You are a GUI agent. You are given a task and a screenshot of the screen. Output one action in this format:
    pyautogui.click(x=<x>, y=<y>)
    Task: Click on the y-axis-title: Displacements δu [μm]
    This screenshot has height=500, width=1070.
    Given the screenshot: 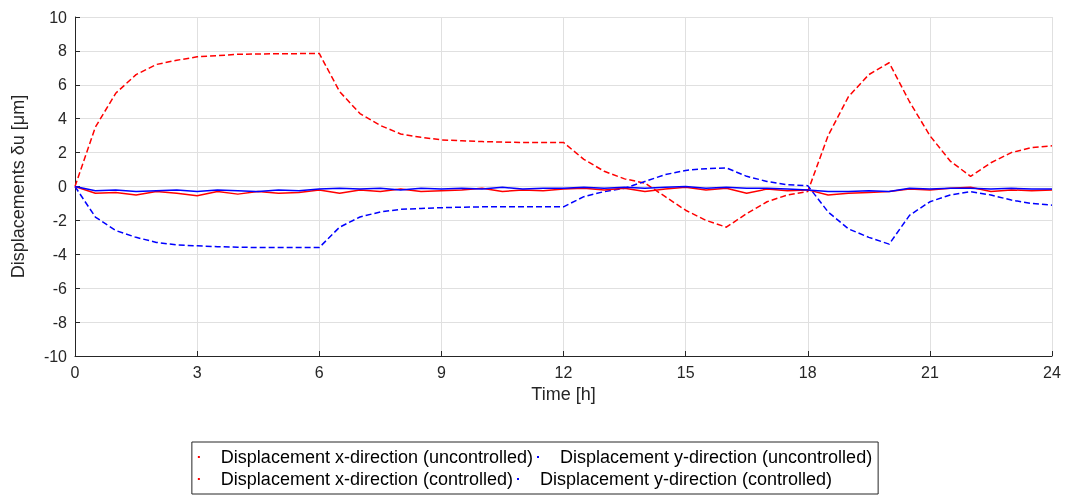 What is the action you would take?
    pyautogui.click(x=18, y=186)
    